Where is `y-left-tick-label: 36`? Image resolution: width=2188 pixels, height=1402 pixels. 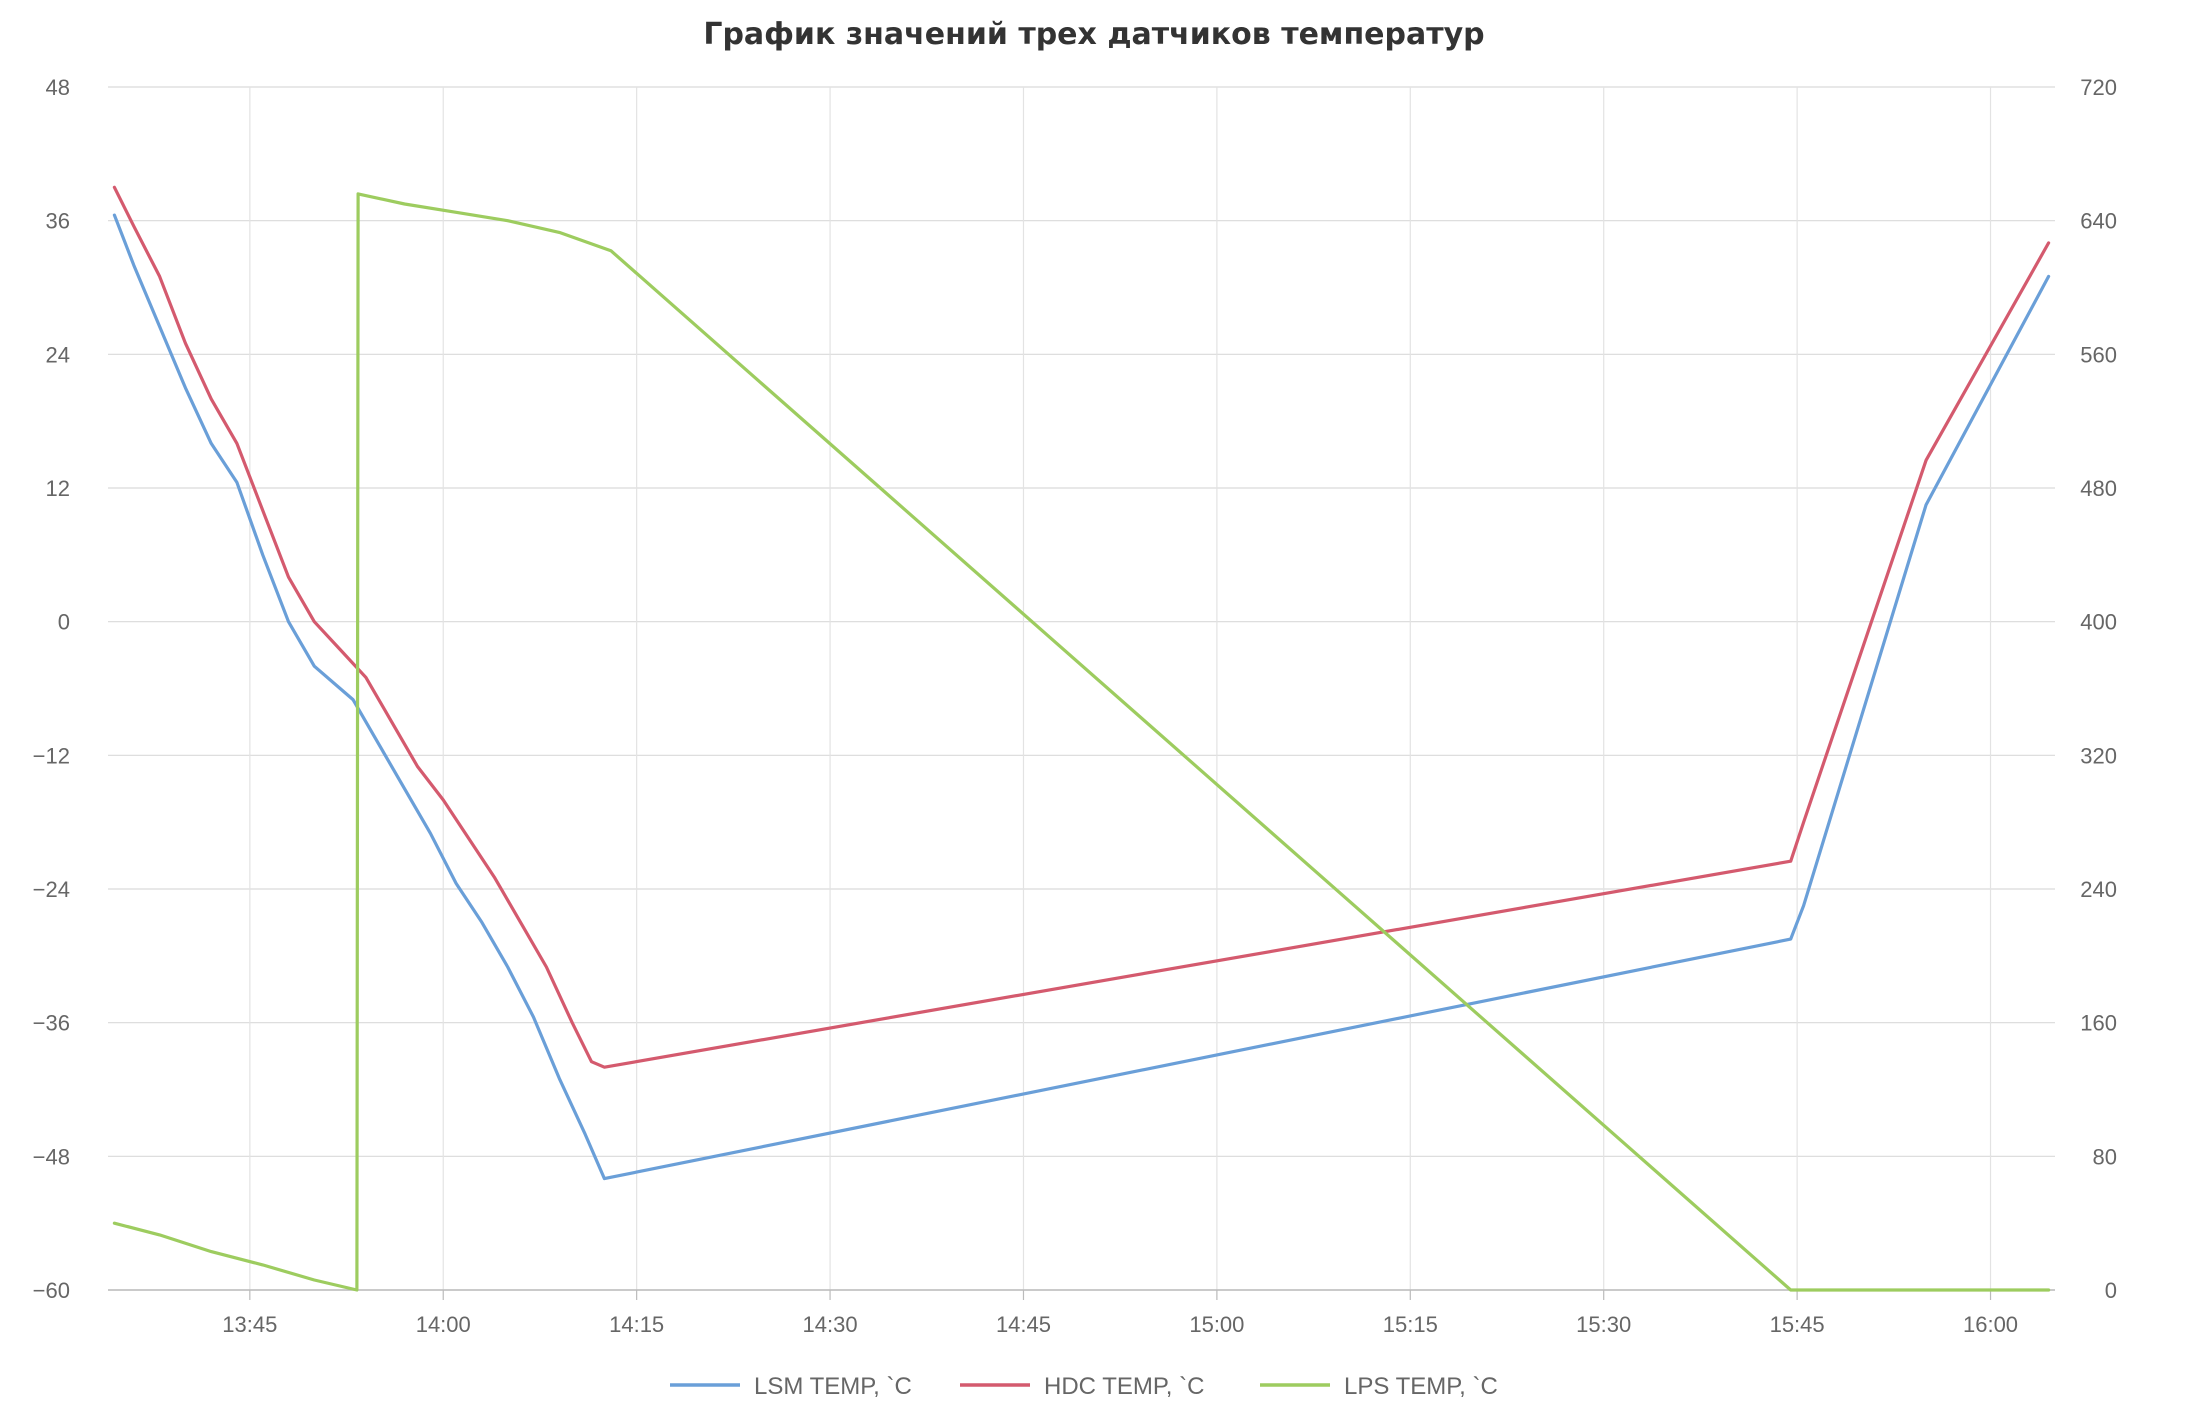
y-left-tick-label: 36 is located at coordinates (58, 221).